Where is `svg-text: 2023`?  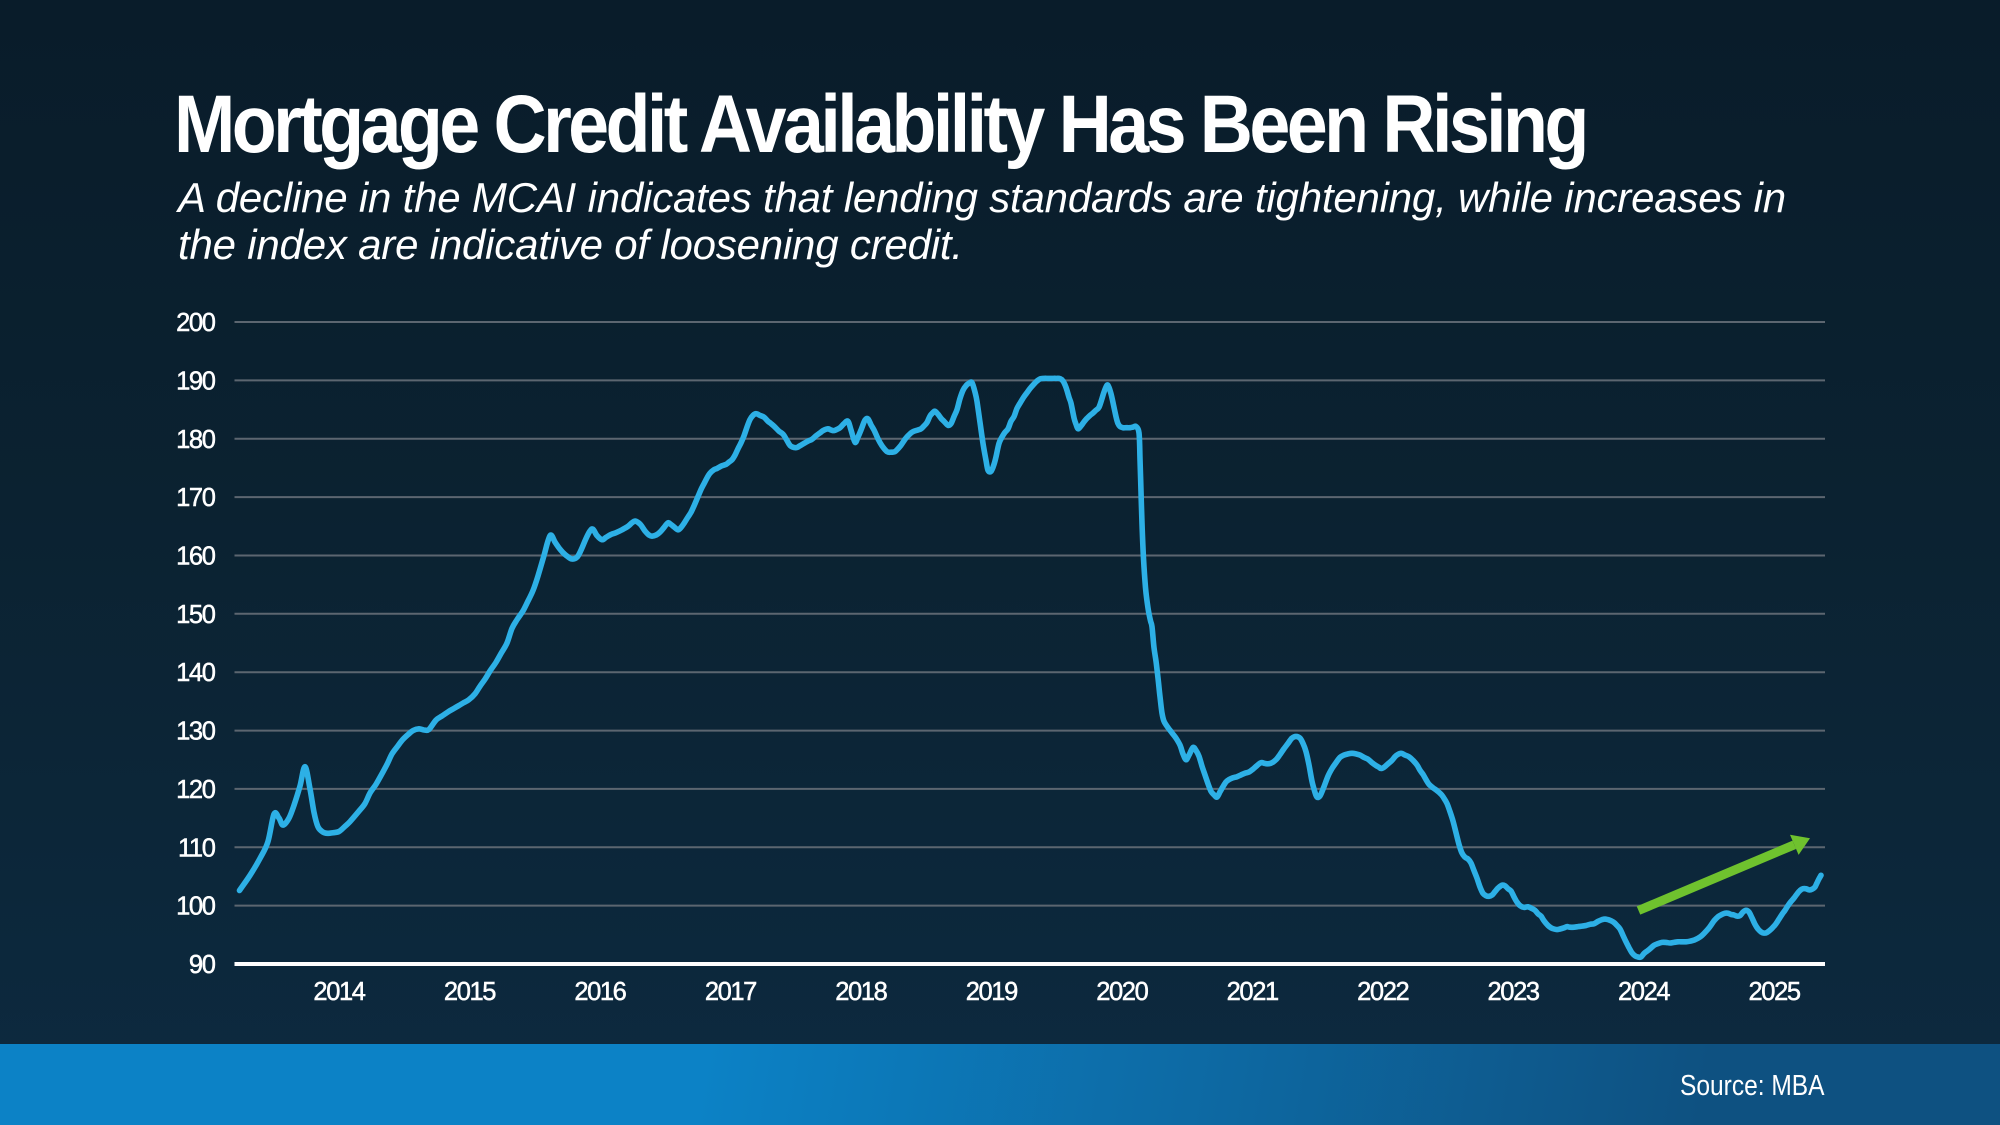
svg-text: 2023 is located at coordinates (1514, 992).